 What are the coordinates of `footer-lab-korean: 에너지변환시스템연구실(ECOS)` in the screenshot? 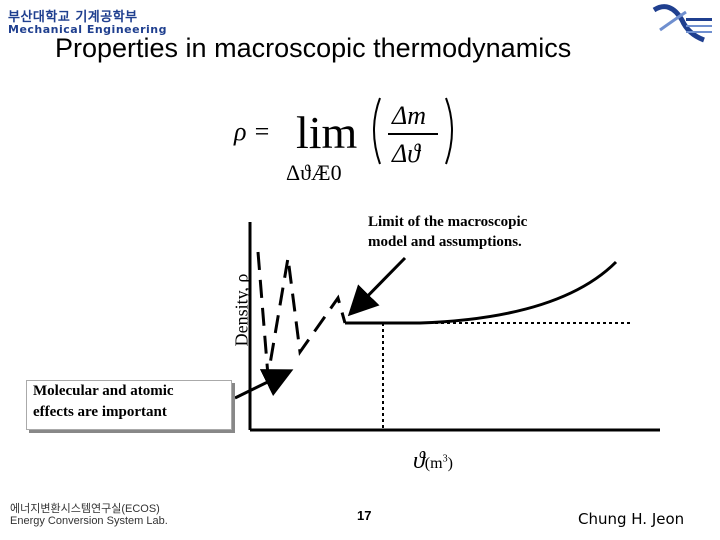 It's located at (85, 509).